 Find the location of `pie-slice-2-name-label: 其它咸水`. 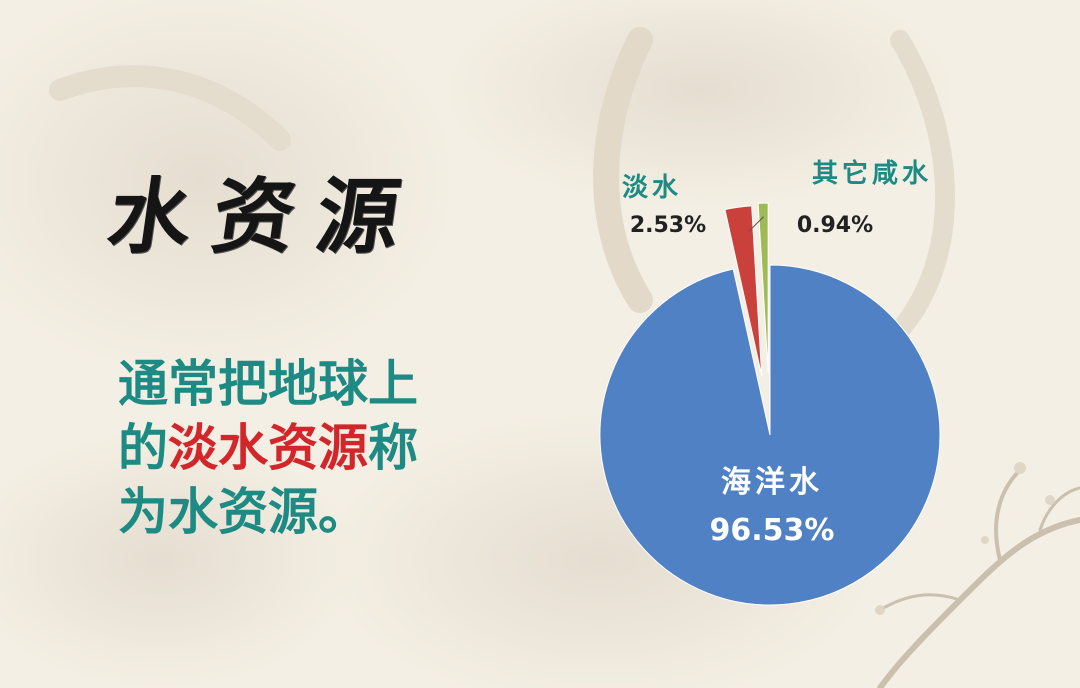

pie-slice-2-name-label: 其它咸水 is located at coordinates (872, 173).